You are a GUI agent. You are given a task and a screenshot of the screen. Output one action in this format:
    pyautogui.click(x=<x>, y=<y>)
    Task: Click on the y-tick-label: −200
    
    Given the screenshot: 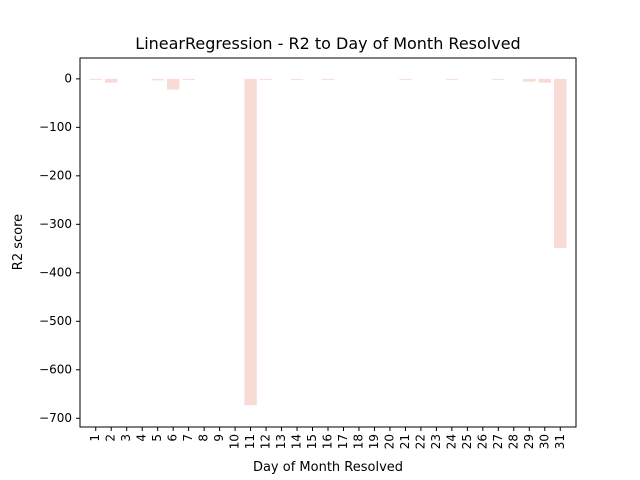 What is the action you would take?
    pyautogui.click(x=55, y=175)
    